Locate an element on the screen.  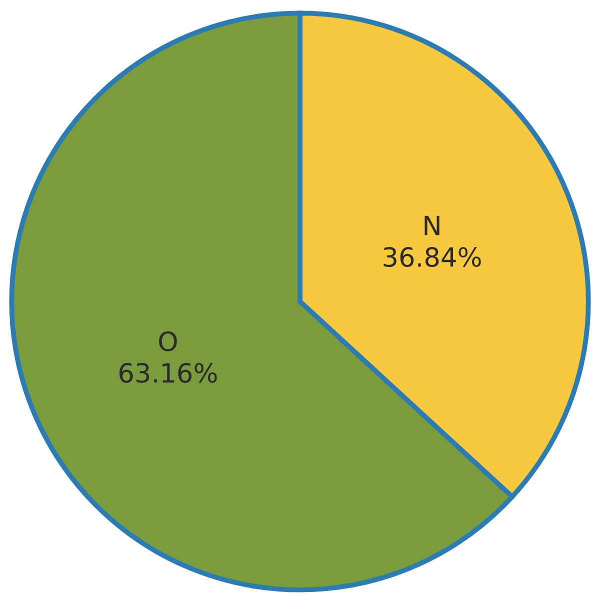
slice-label: N is located at coordinates (432, 226).